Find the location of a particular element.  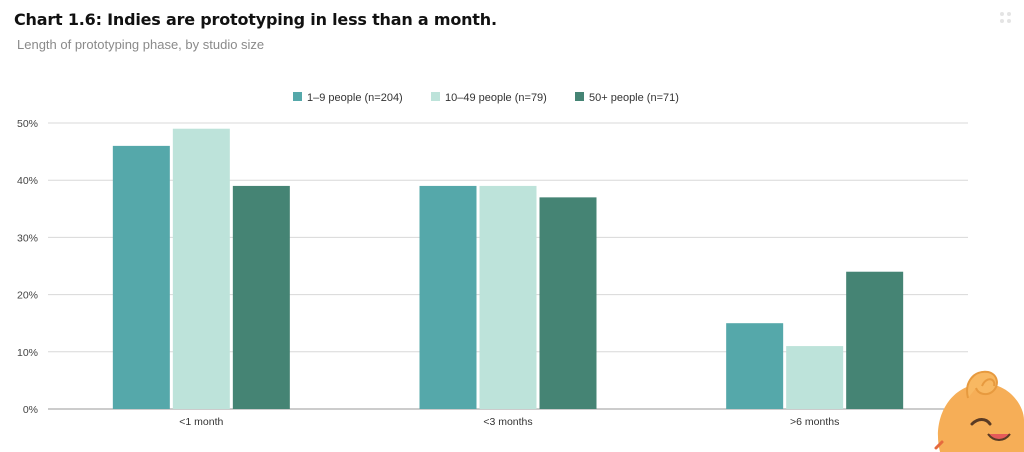

y-tick-label: 20% is located at coordinates (27, 296).